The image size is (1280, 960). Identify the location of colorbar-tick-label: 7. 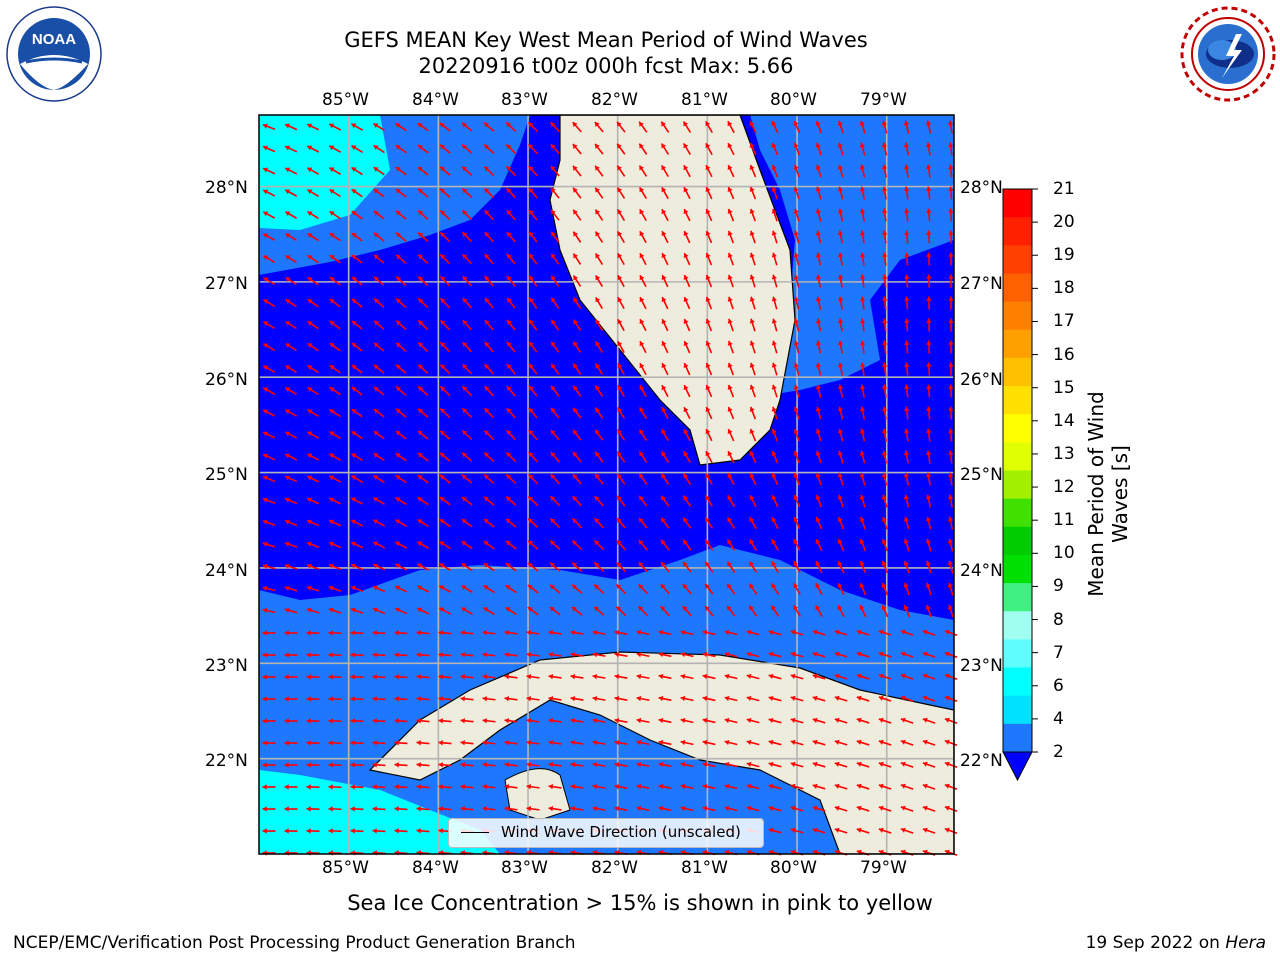
(1058, 652).